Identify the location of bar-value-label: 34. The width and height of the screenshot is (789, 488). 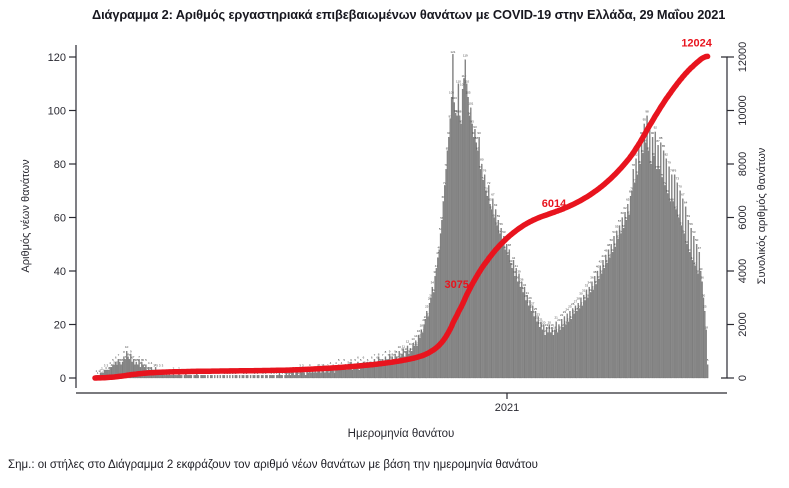
(590, 283).